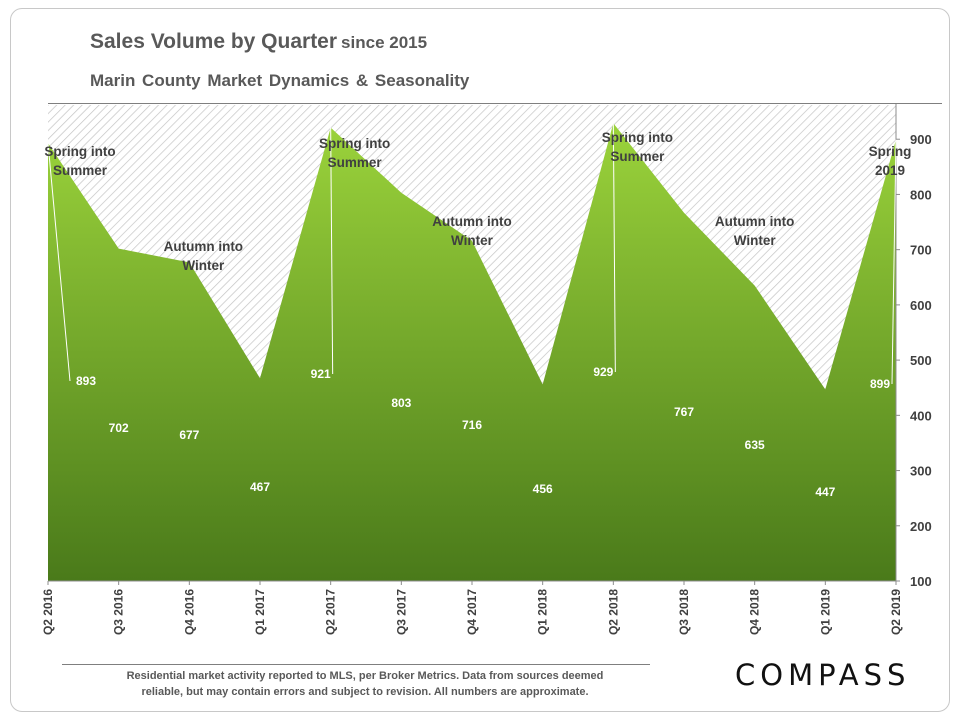 Image resolution: width=960 pixels, height=720 pixels. Describe the element at coordinates (260, 612) in the screenshot. I see `x-tick-label: Q1 2017` at that location.